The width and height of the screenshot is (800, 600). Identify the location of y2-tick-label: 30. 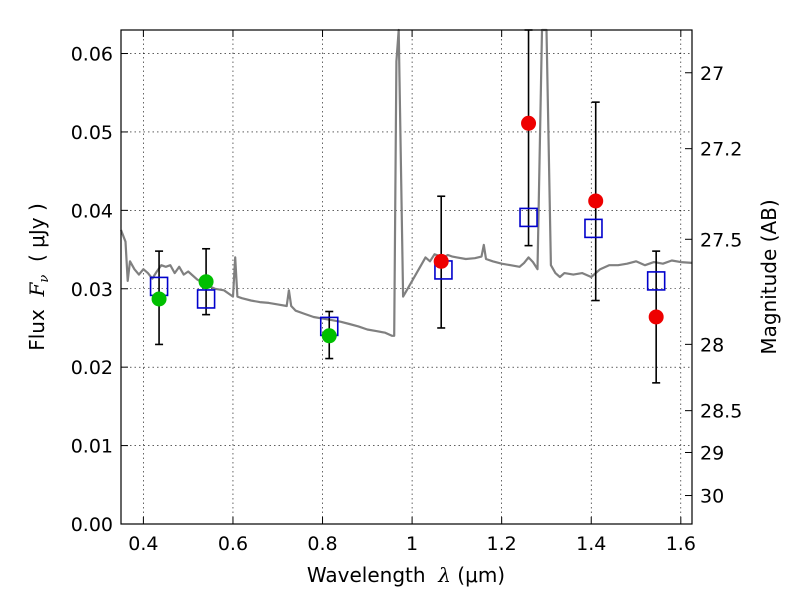
(712, 497).